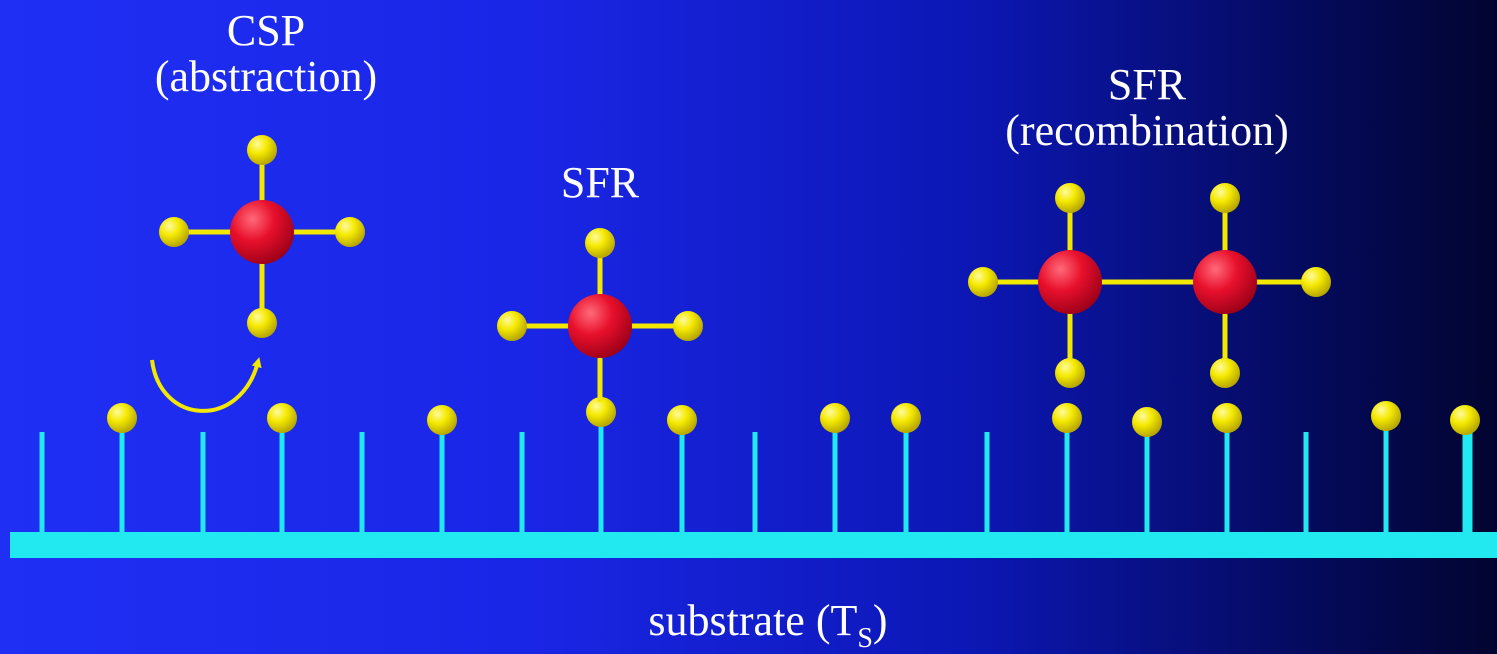  What do you see at coordinates (174, 232) in the screenshot?
I see `csp-hydrogen-left` at bounding box center [174, 232].